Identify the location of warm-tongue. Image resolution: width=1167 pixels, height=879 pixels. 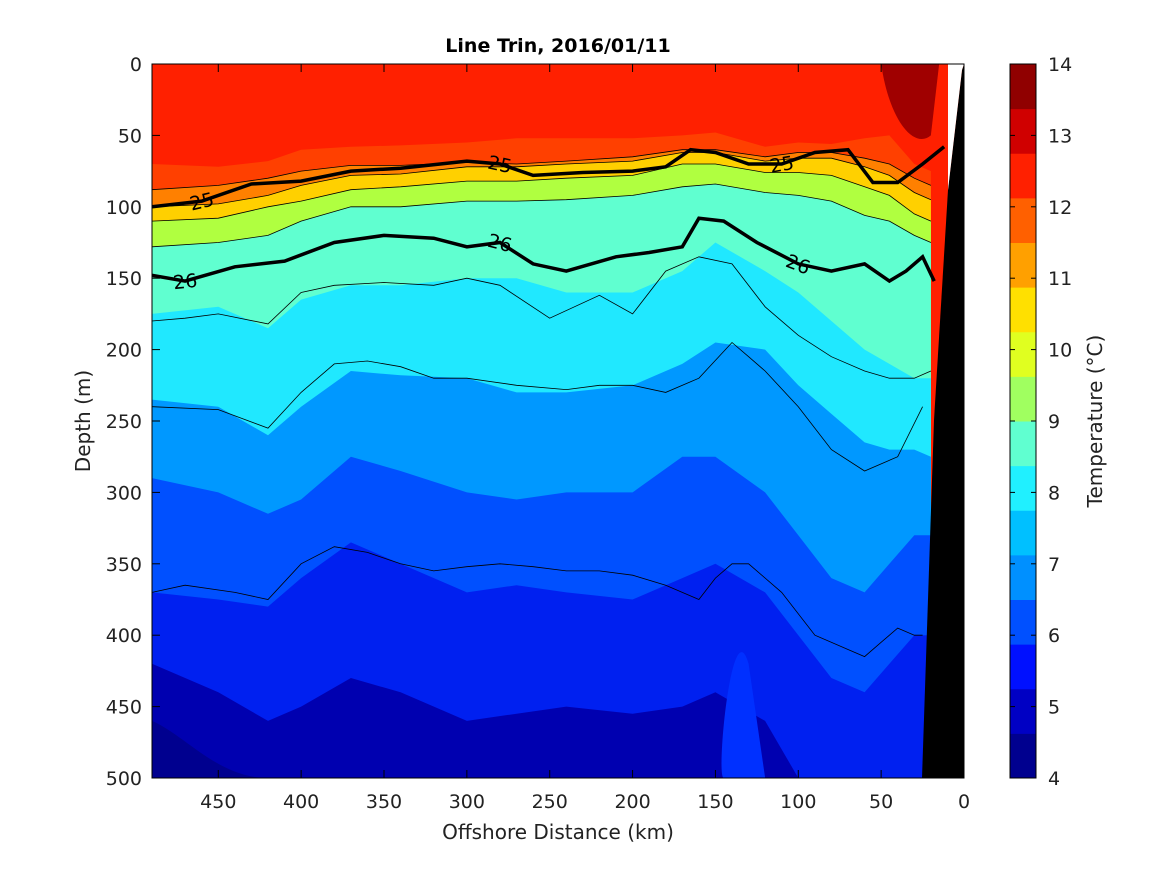
(743, 715).